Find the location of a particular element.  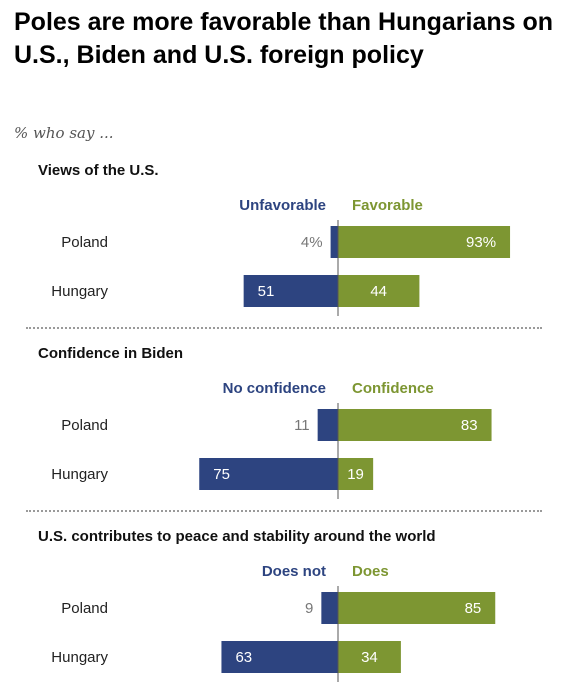

bar-confidence-hungary is located at coordinates (356, 474).